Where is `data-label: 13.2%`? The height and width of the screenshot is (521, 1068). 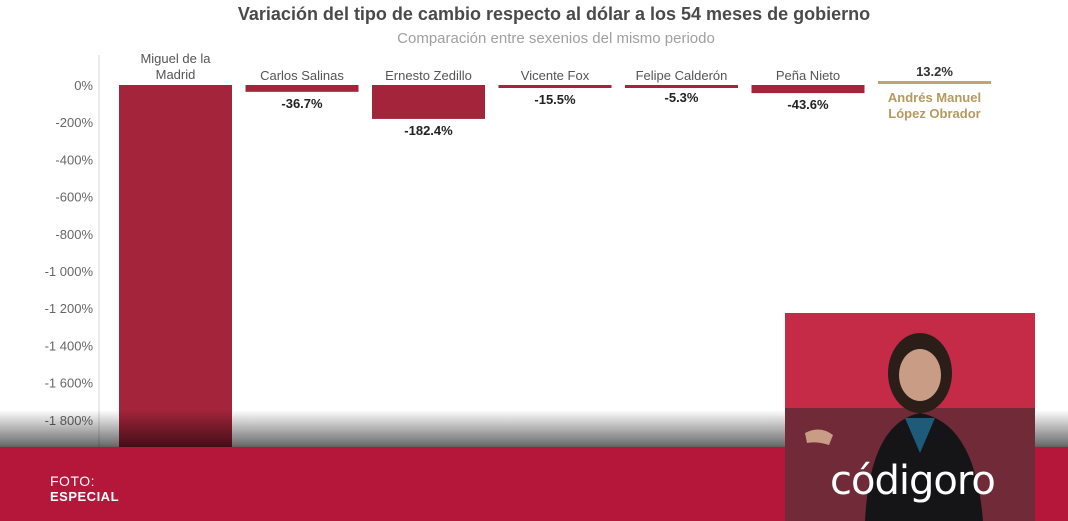
data-label: 13.2% is located at coordinates (934, 71).